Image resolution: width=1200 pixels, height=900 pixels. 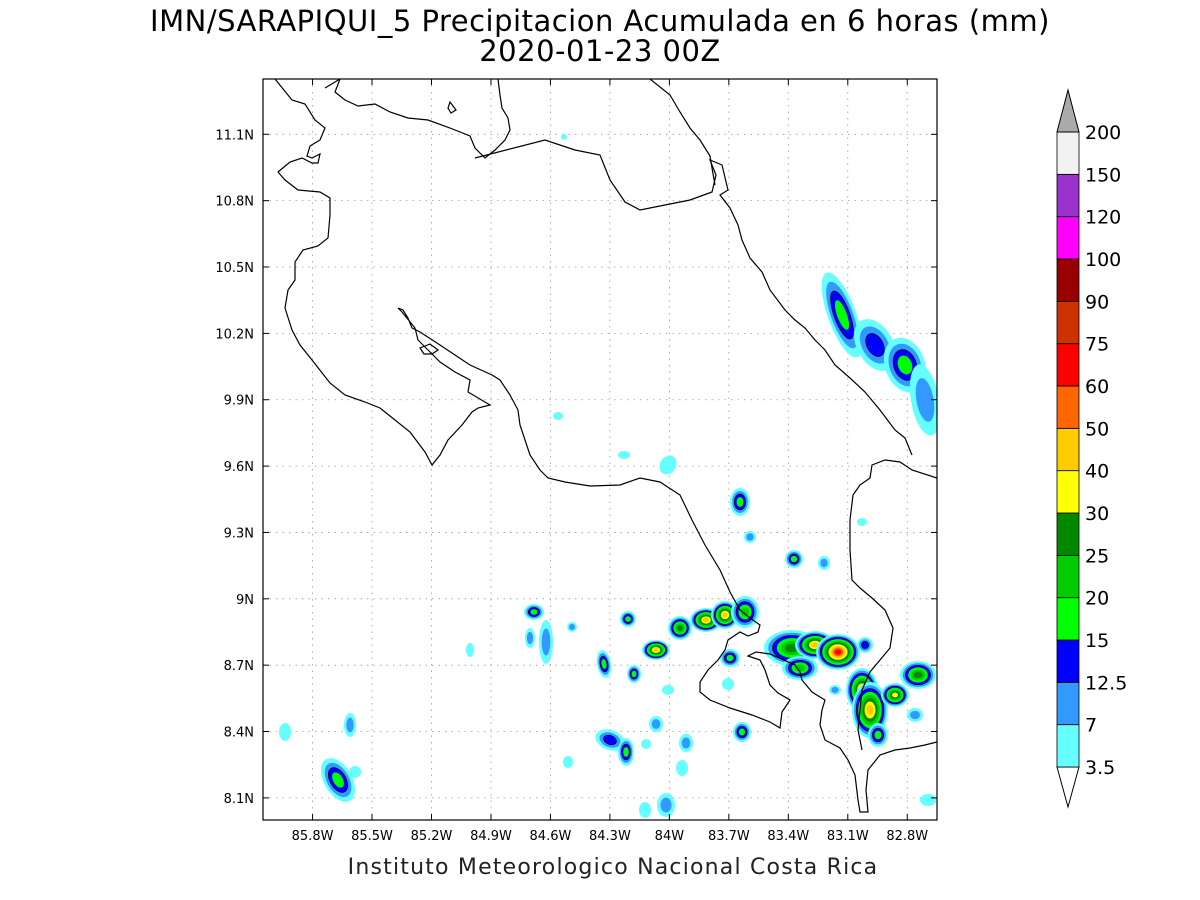 I want to click on colorbar-label: 120, so click(x=1103, y=218).